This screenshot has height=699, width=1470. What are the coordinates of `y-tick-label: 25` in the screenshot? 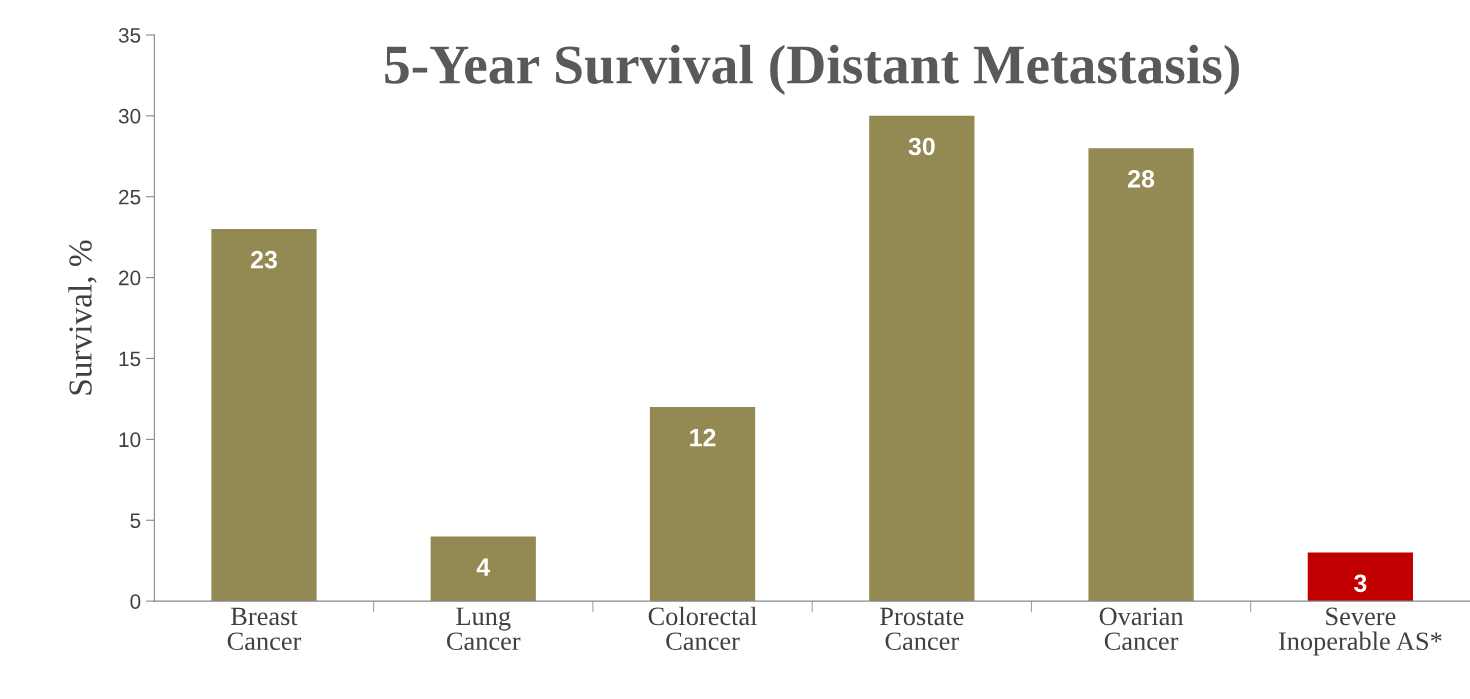 It's located at (130, 197).